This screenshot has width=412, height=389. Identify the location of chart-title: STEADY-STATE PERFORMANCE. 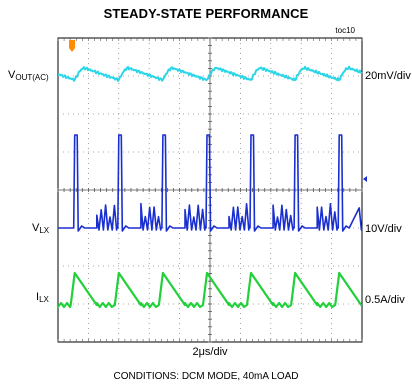
(206, 13).